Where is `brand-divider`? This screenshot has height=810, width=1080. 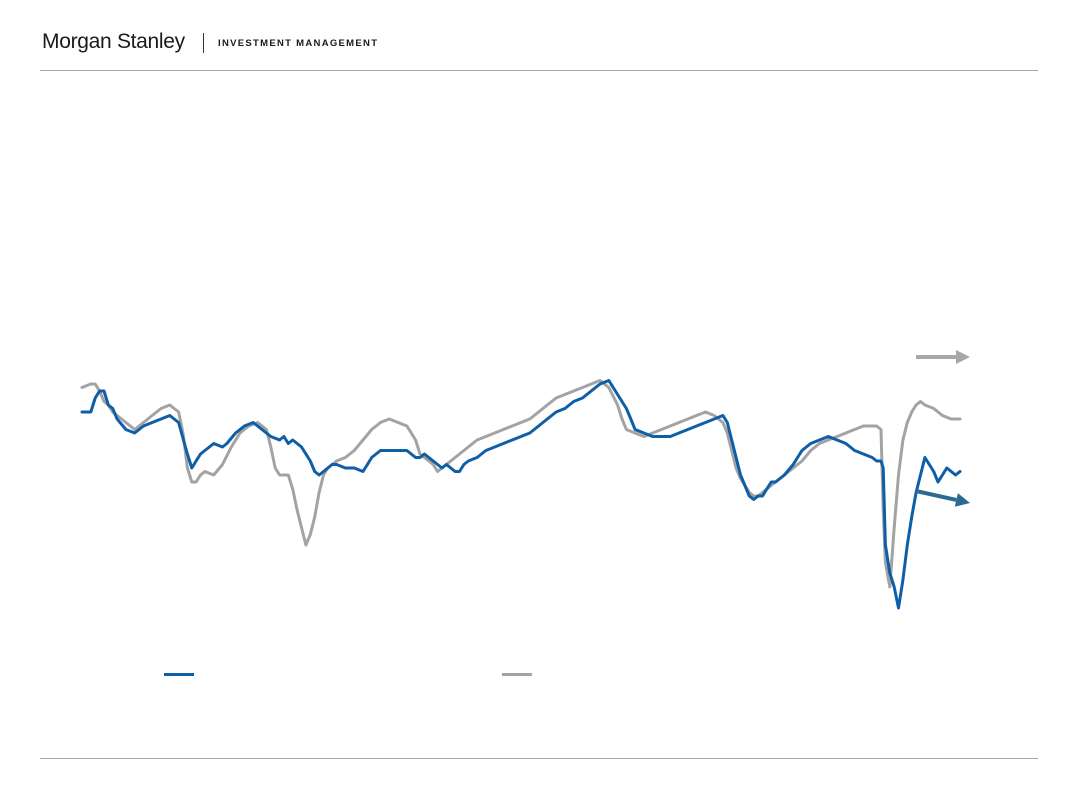 brand-divider is located at coordinates (203, 43).